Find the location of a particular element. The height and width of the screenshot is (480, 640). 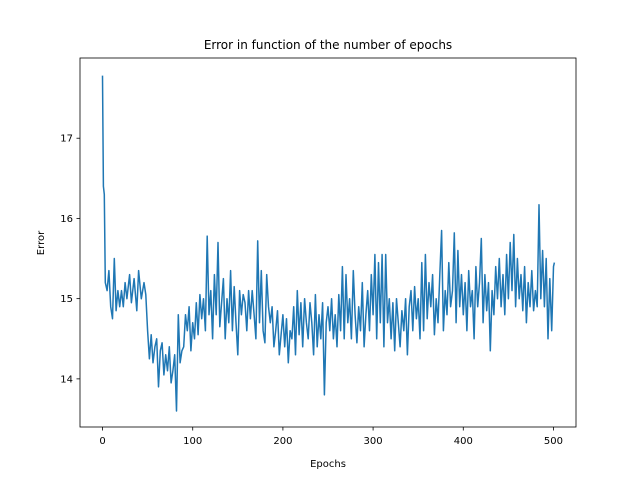

x-tick-label: 0 is located at coordinates (102, 441).